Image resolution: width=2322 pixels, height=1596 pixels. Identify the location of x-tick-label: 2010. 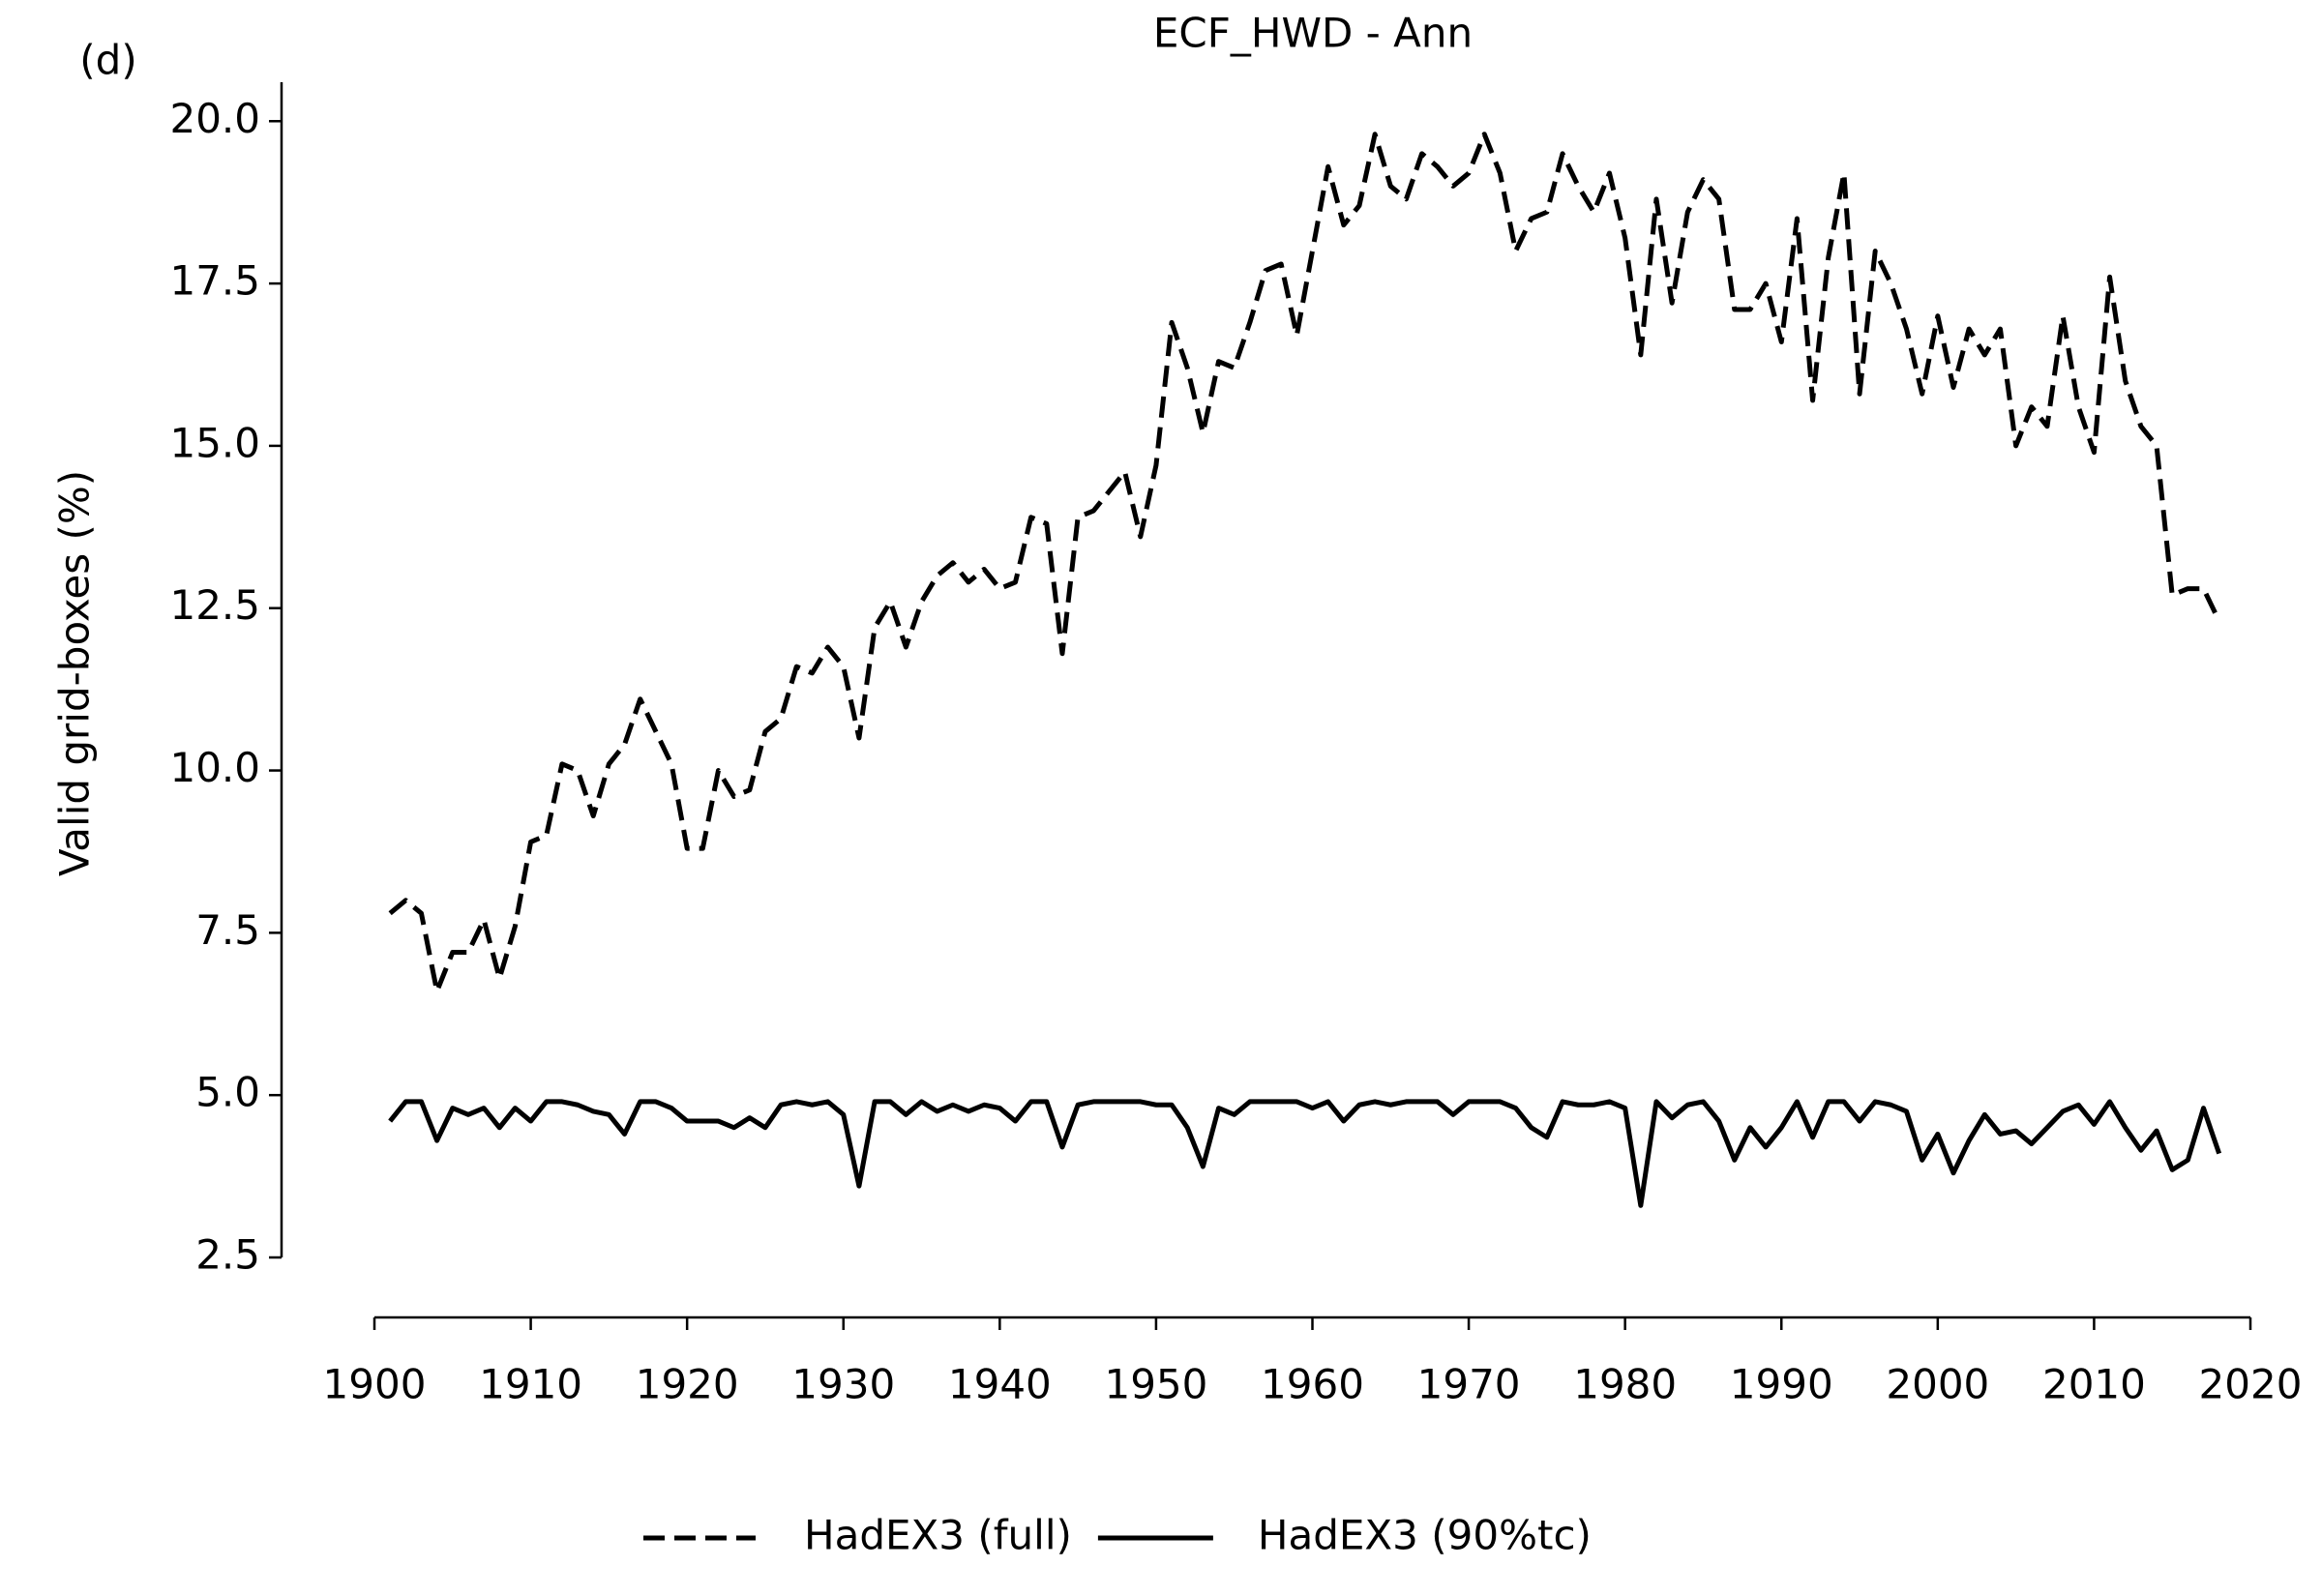
(2094, 1384).